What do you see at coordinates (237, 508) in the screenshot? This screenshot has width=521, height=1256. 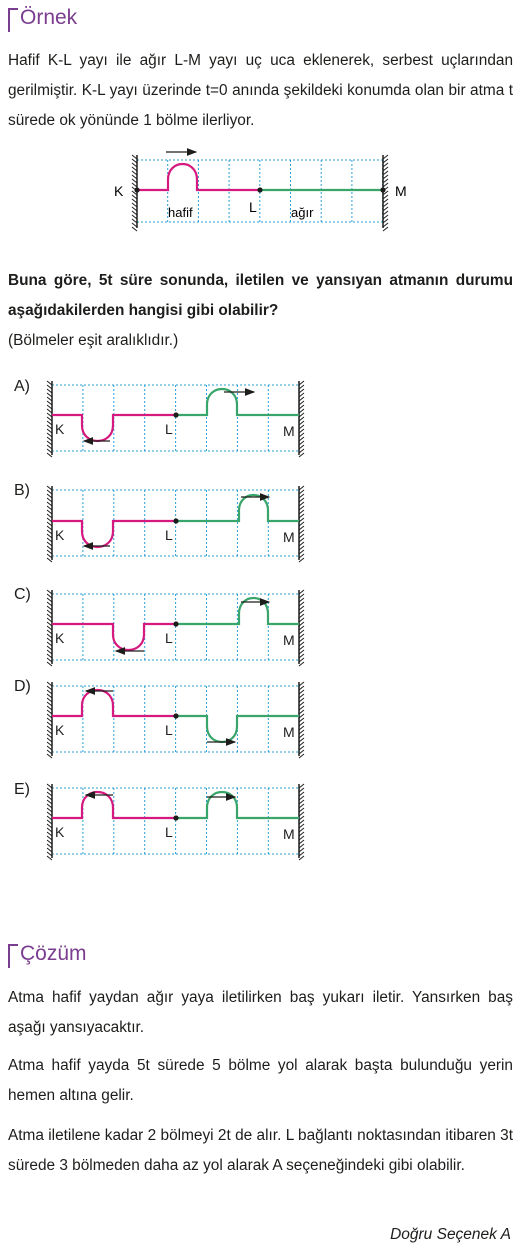 I see `heavy-spring` at bounding box center [237, 508].